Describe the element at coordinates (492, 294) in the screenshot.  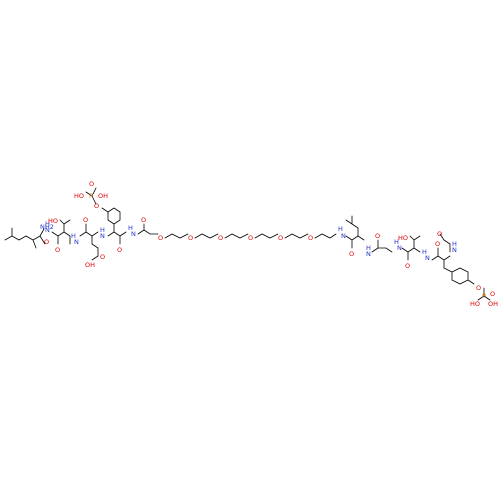
I see `ac-p-o-label: O` at that location.